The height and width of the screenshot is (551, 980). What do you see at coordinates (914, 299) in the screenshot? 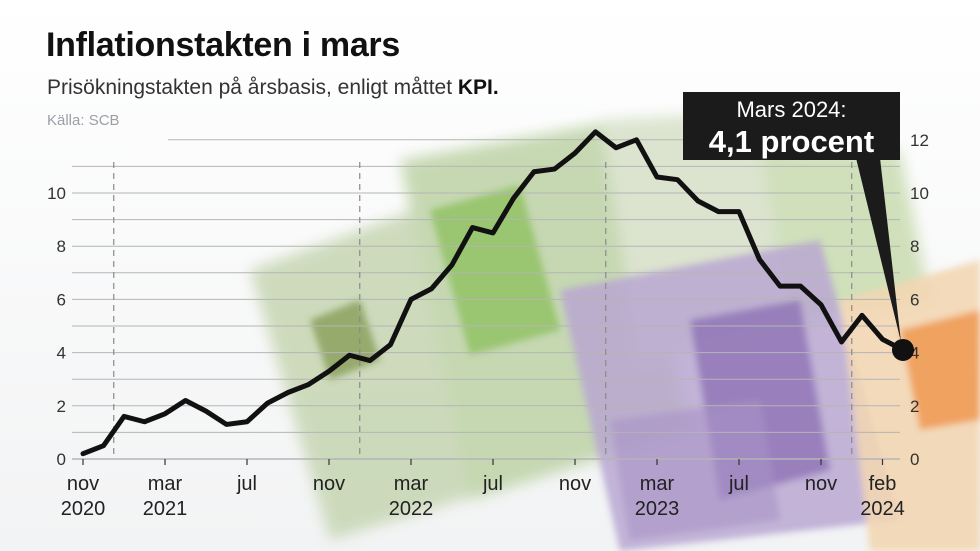
I see `y-tick-right-6: 6` at bounding box center [914, 299].